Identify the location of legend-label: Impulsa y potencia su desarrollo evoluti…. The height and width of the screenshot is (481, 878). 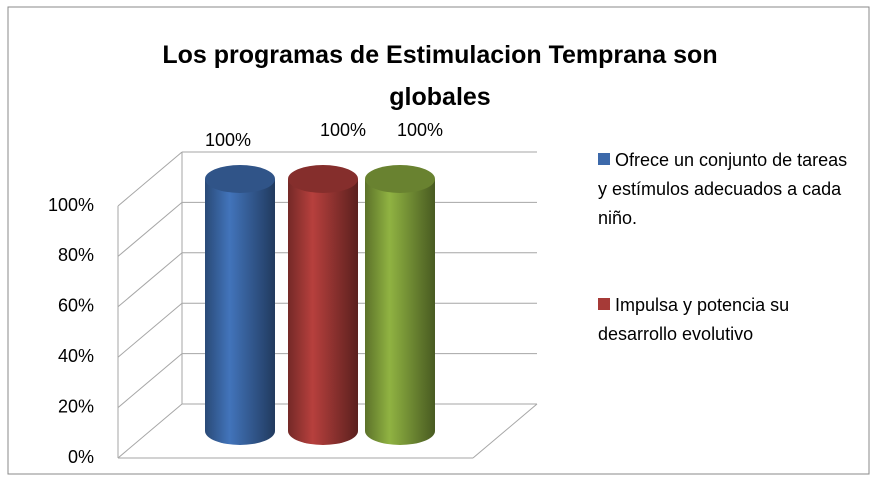
(694, 319).